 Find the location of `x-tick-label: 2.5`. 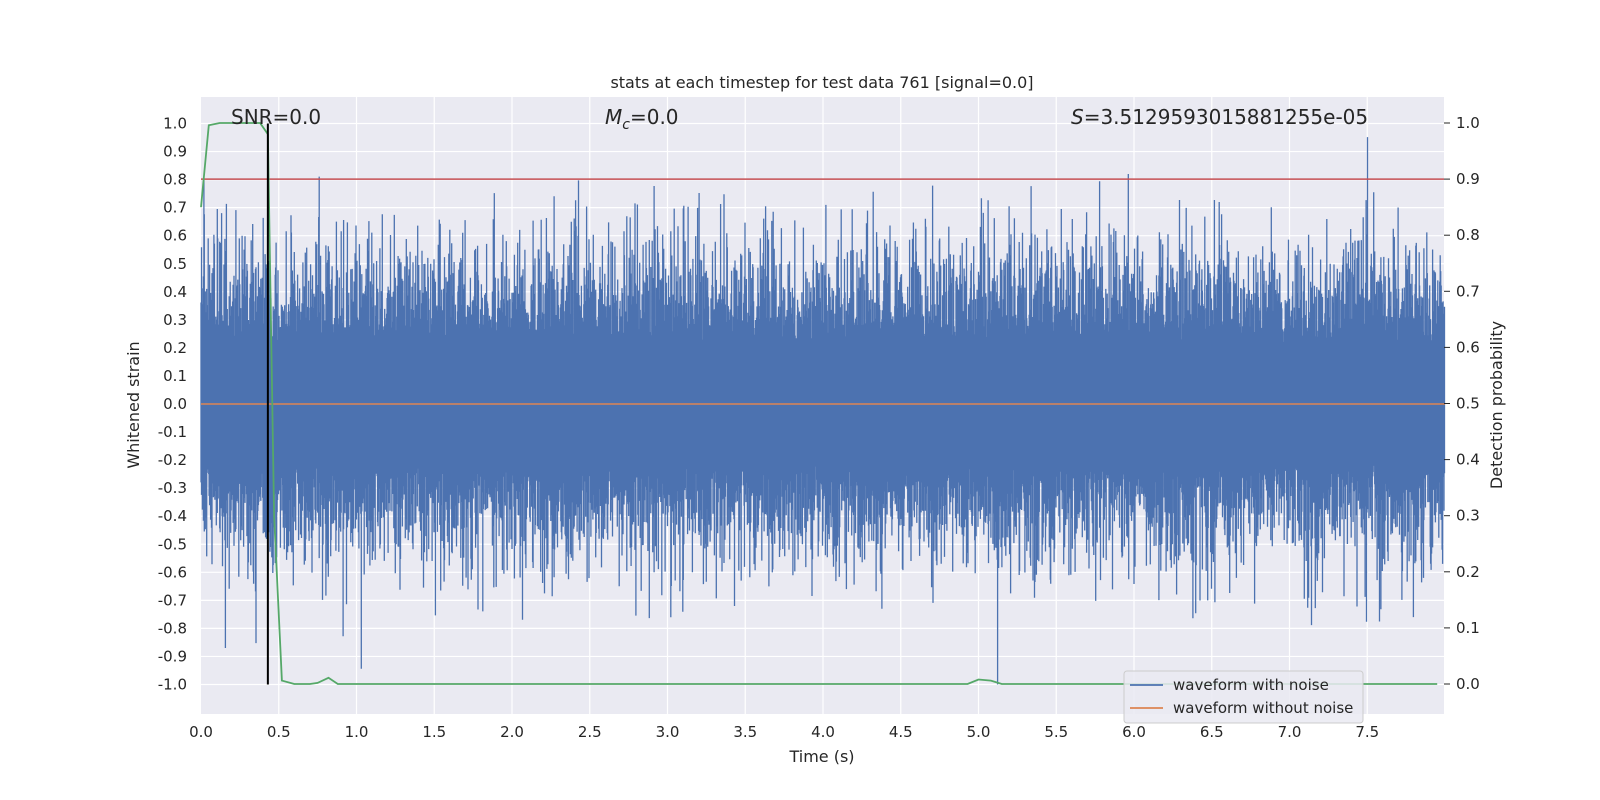

x-tick-label: 2.5 is located at coordinates (590, 732).